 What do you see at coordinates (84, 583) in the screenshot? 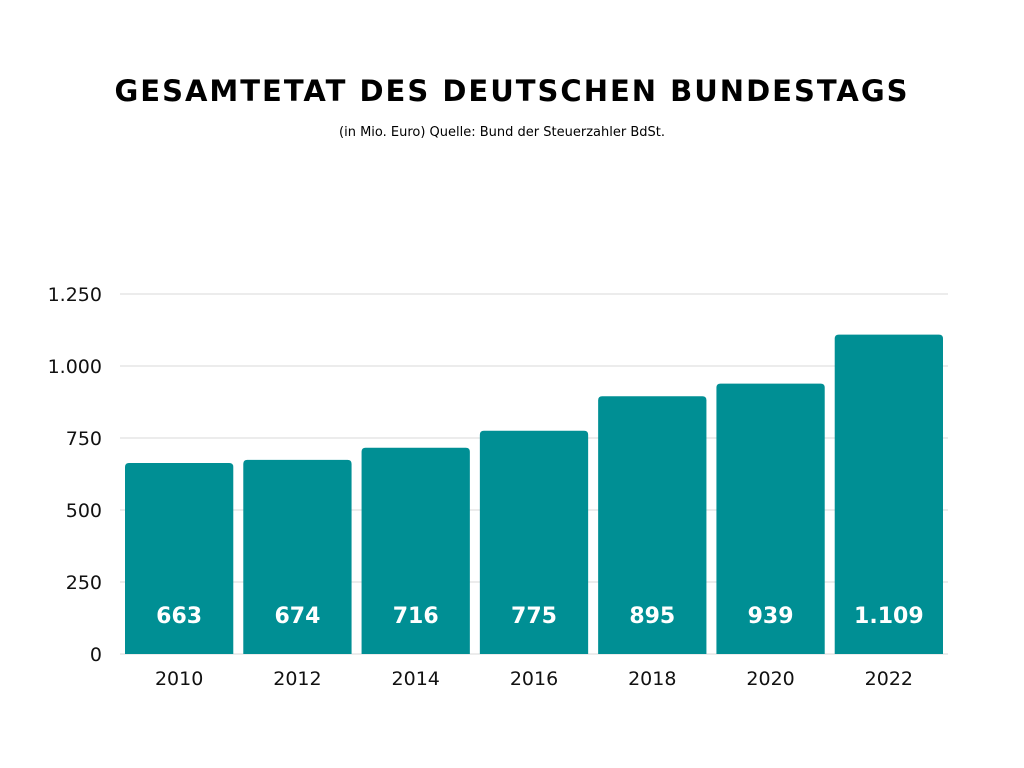
I see `y-tick-label: 250` at bounding box center [84, 583].